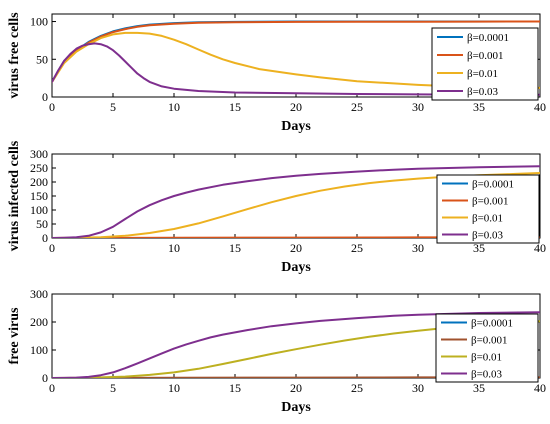 This screenshot has height=424, width=550. Describe the element at coordinates (14, 55) in the screenshot. I see `y-axis-label: virus free cells` at that location.